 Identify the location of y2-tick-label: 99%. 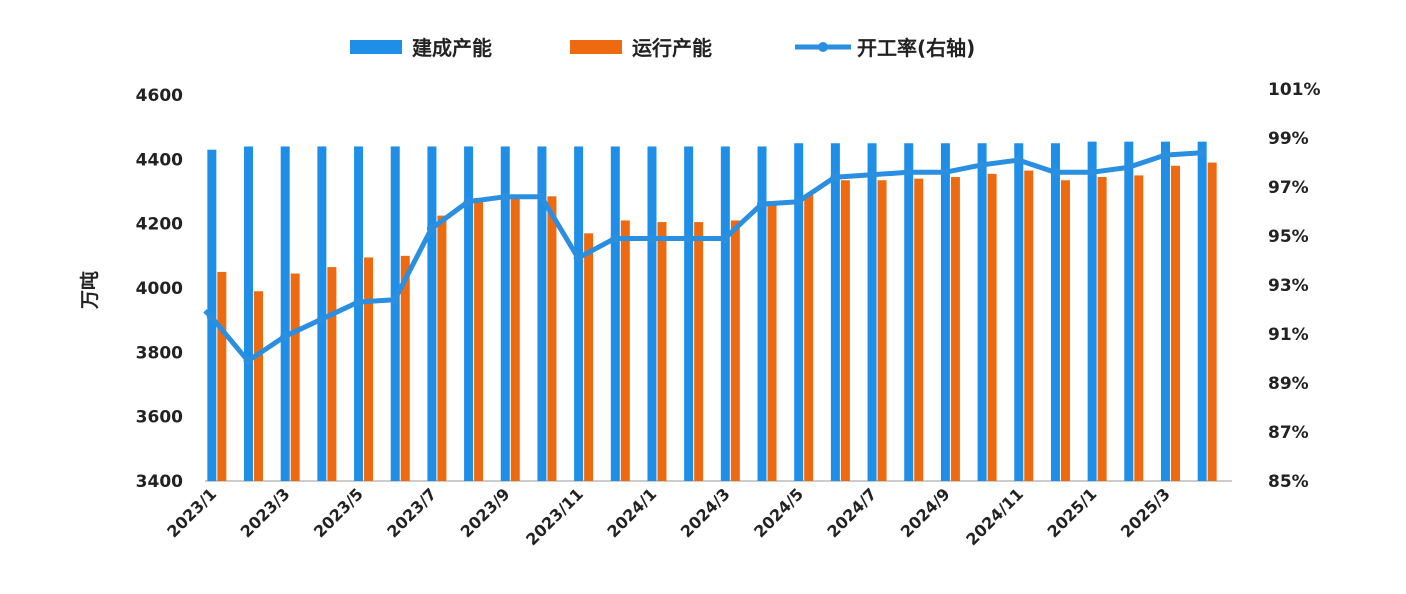
(1288, 139).